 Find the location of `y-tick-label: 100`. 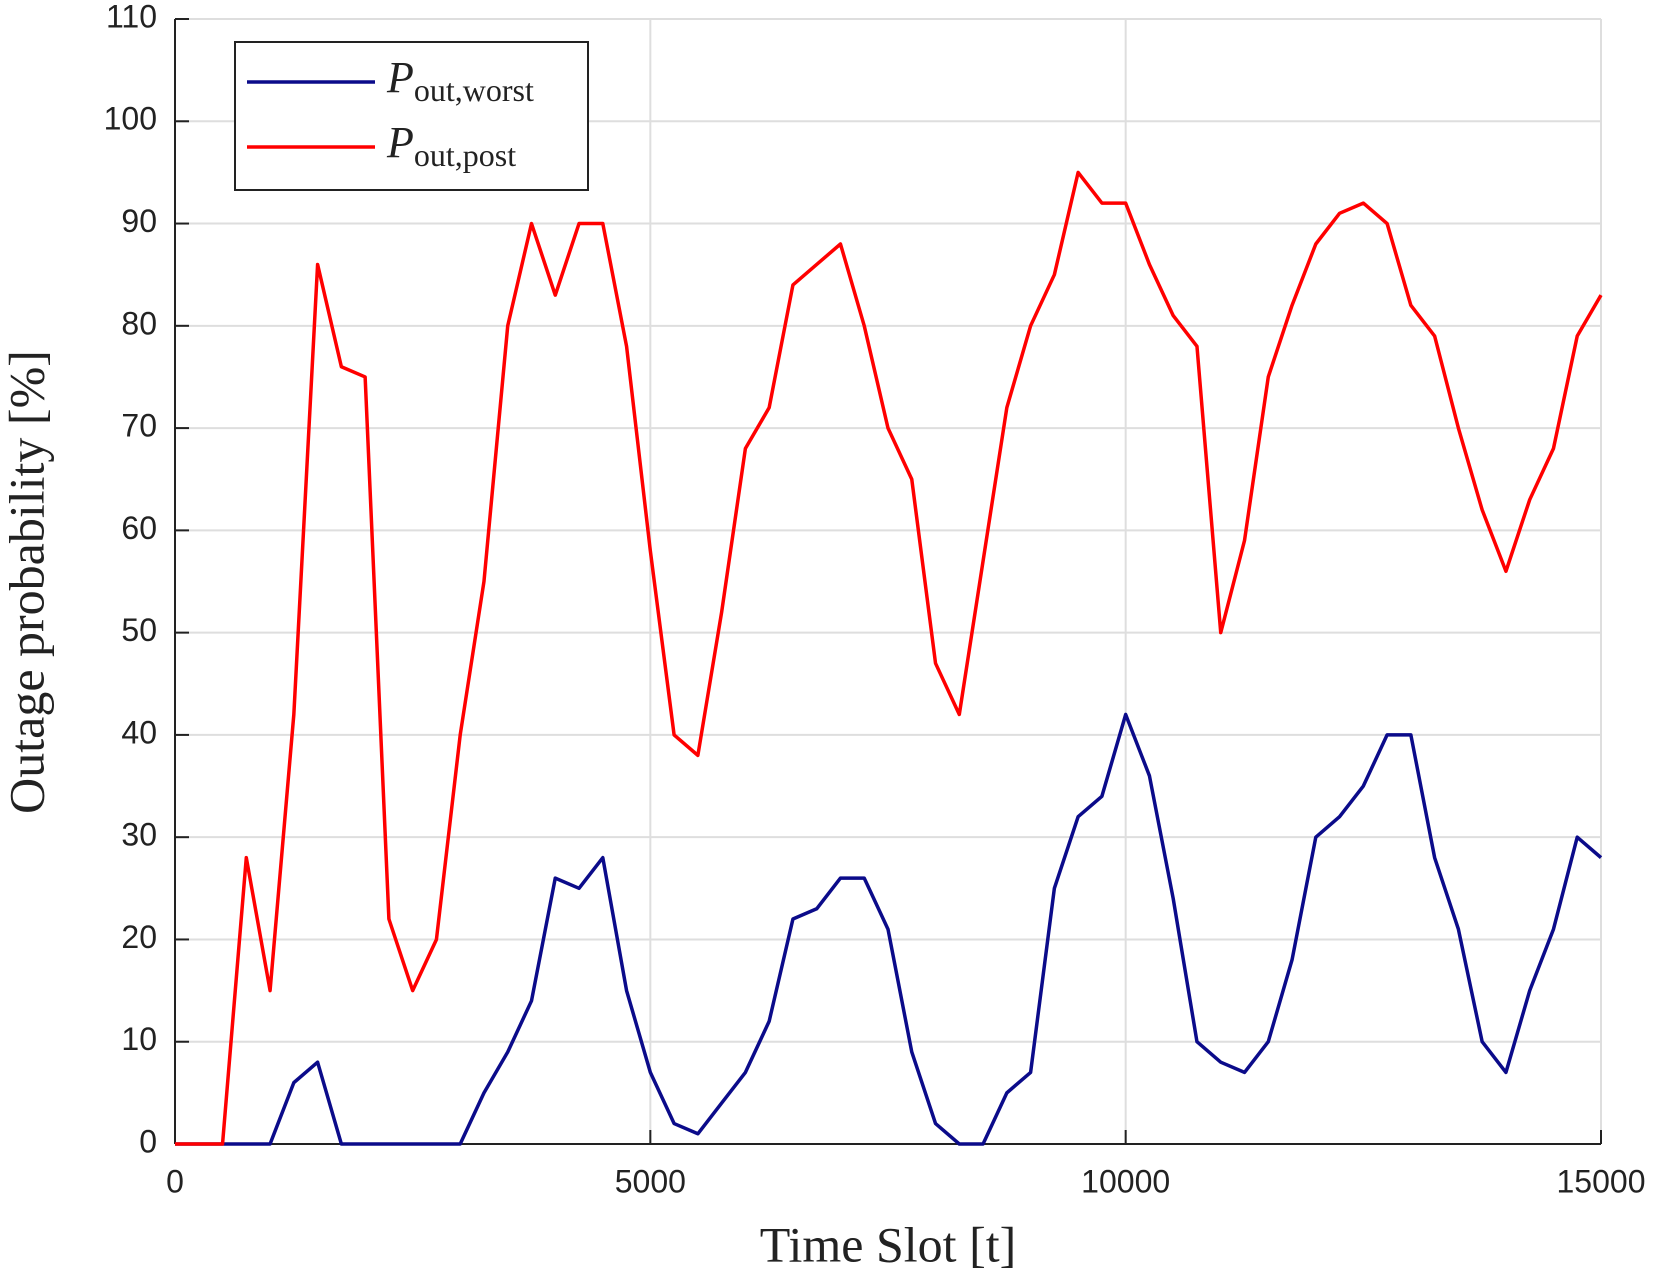

y-tick-label: 100 is located at coordinates (130, 119).